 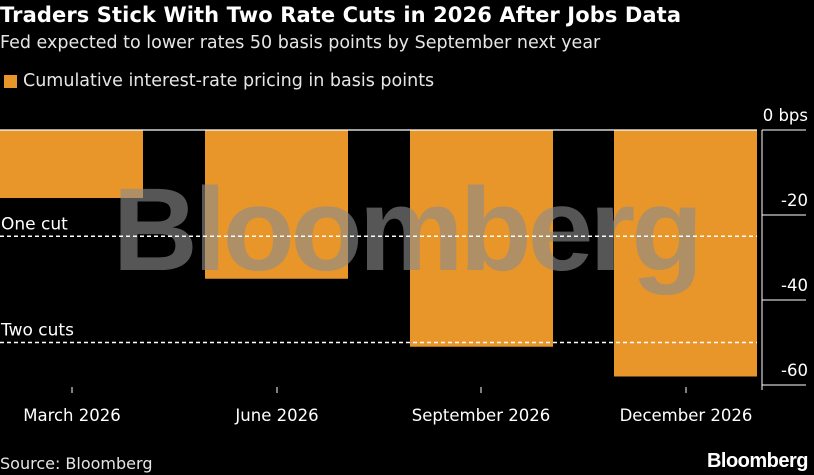 What do you see at coordinates (34, 224) in the screenshot?
I see `reference-label-1: One cut` at bounding box center [34, 224].